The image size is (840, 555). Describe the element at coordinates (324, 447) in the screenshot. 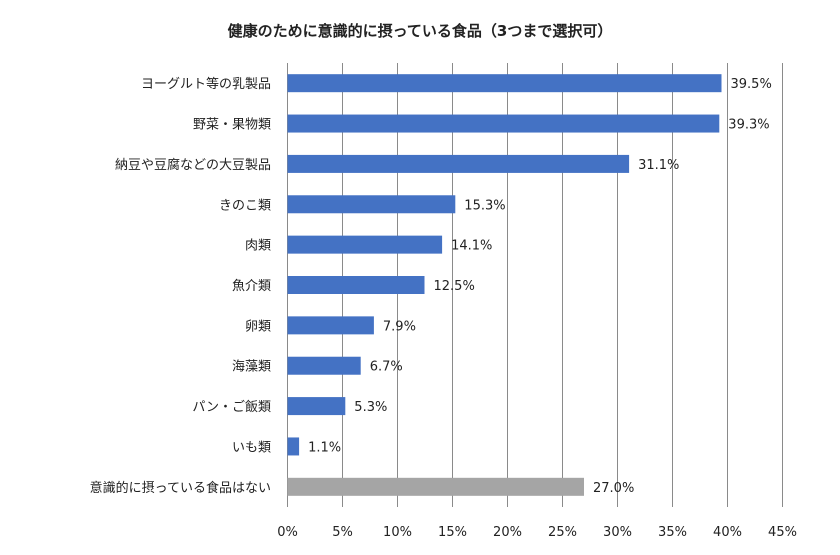

I see `value-label: 1.1%` at that location.